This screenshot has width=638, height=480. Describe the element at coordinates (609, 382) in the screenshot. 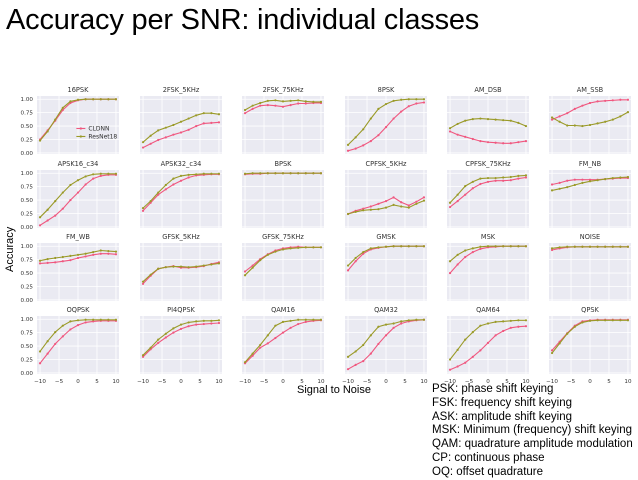

I see `x-tick-label: 5` at that location.